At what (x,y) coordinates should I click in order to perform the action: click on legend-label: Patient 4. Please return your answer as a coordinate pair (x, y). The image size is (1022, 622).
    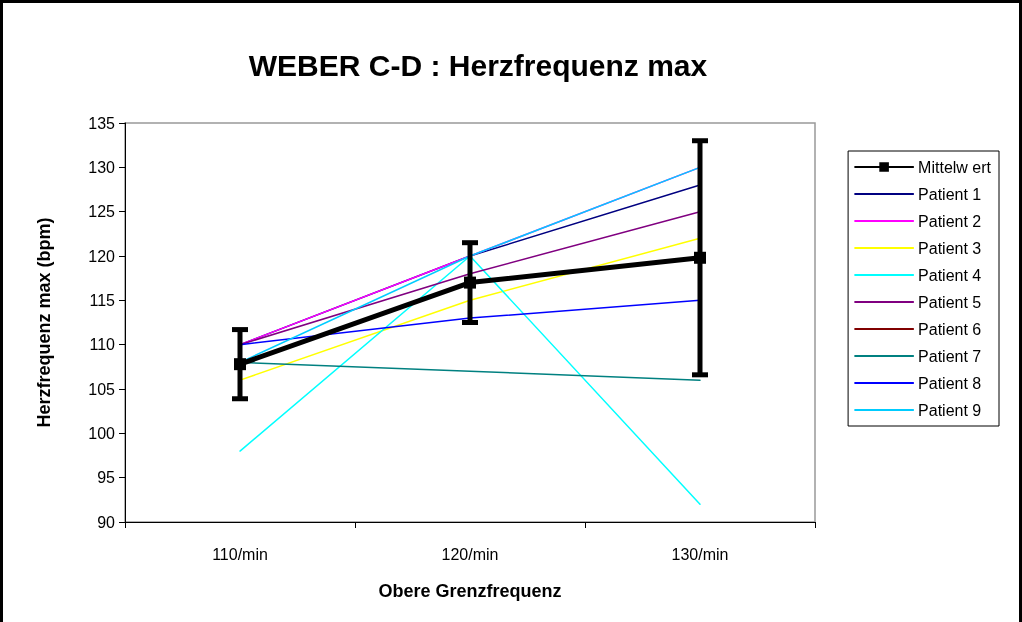
    Looking at the image, I should click on (950, 275).